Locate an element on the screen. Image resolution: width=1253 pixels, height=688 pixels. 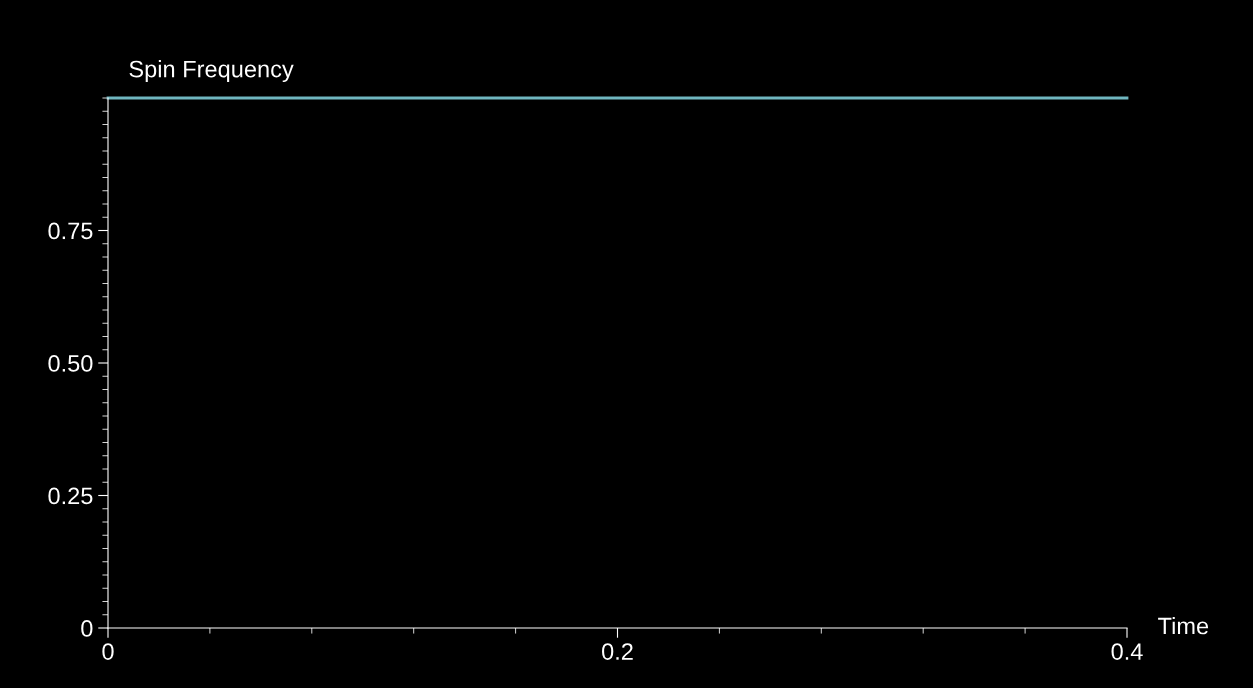
x-tick-label: 0.2 is located at coordinates (617, 651).